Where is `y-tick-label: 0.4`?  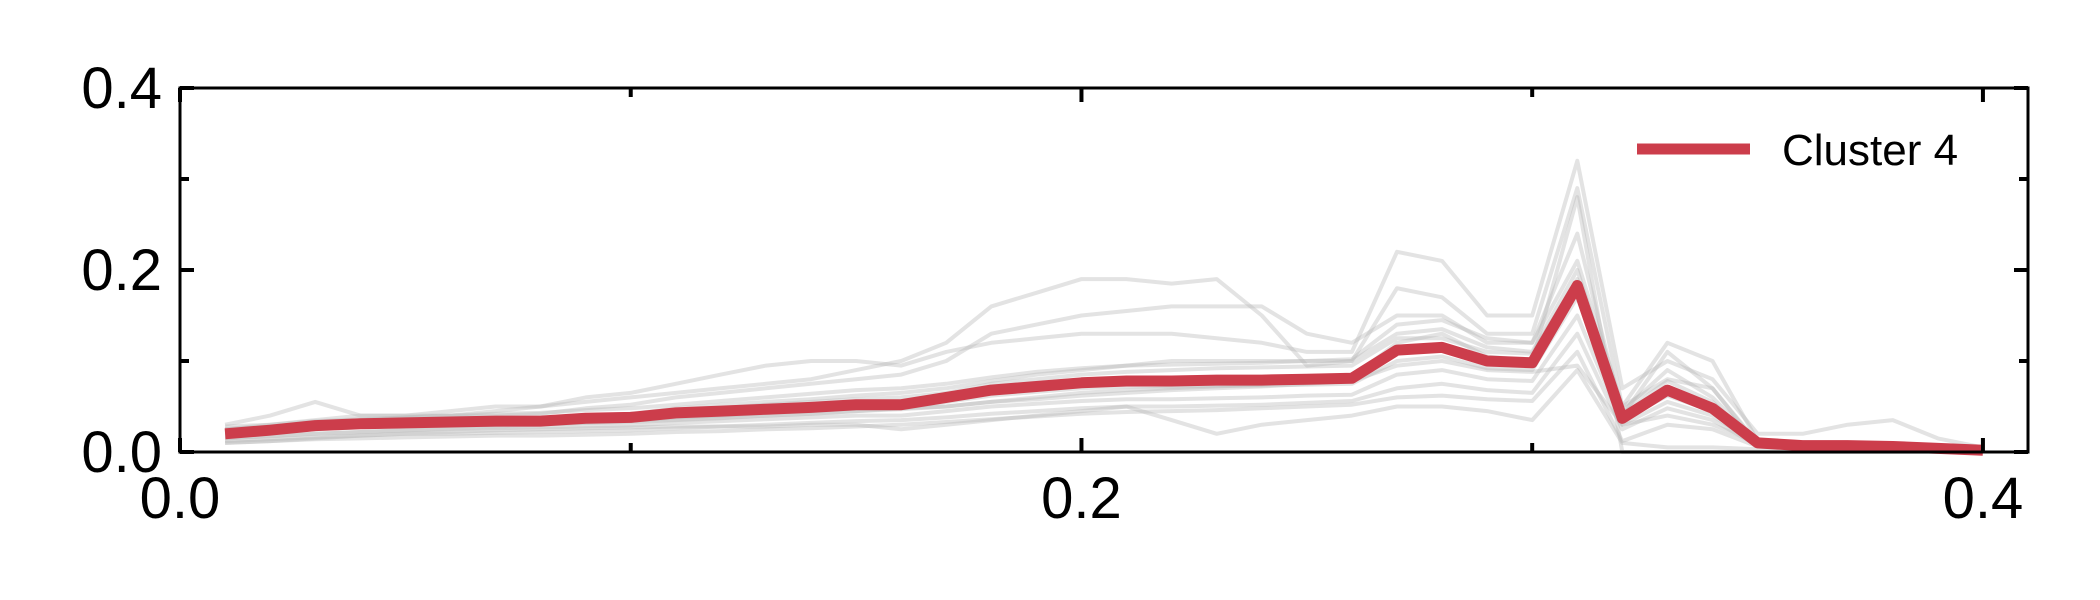 y-tick-label: 0.4 is located at coordinates (121, 88).